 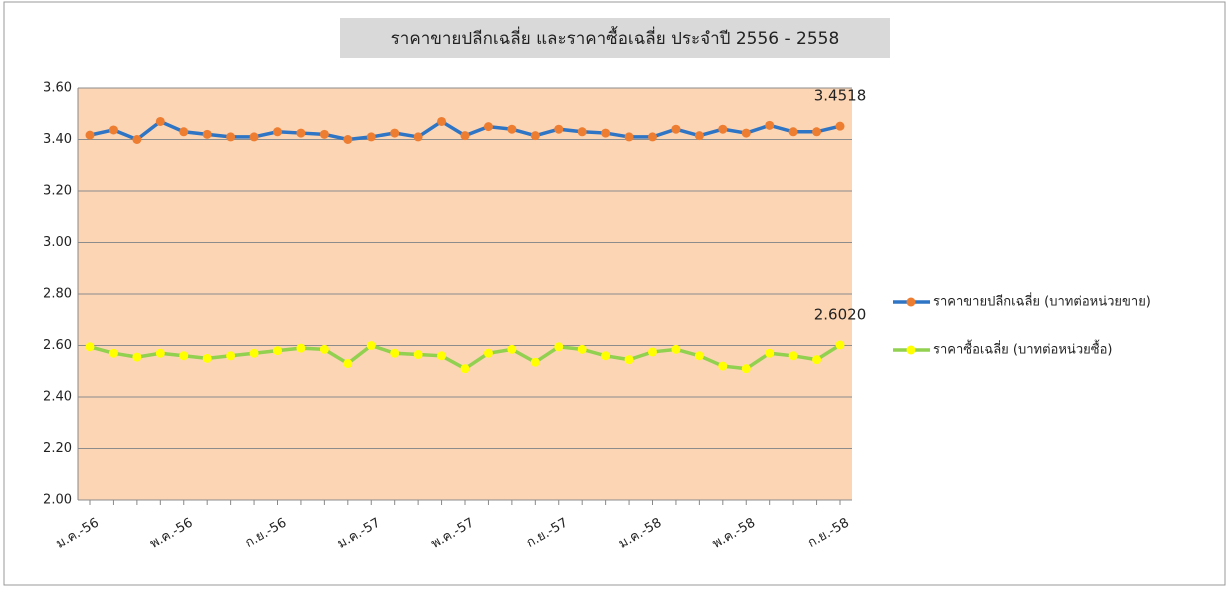 I want to click on data-label: 2.6020, so click(x=840, y=314).